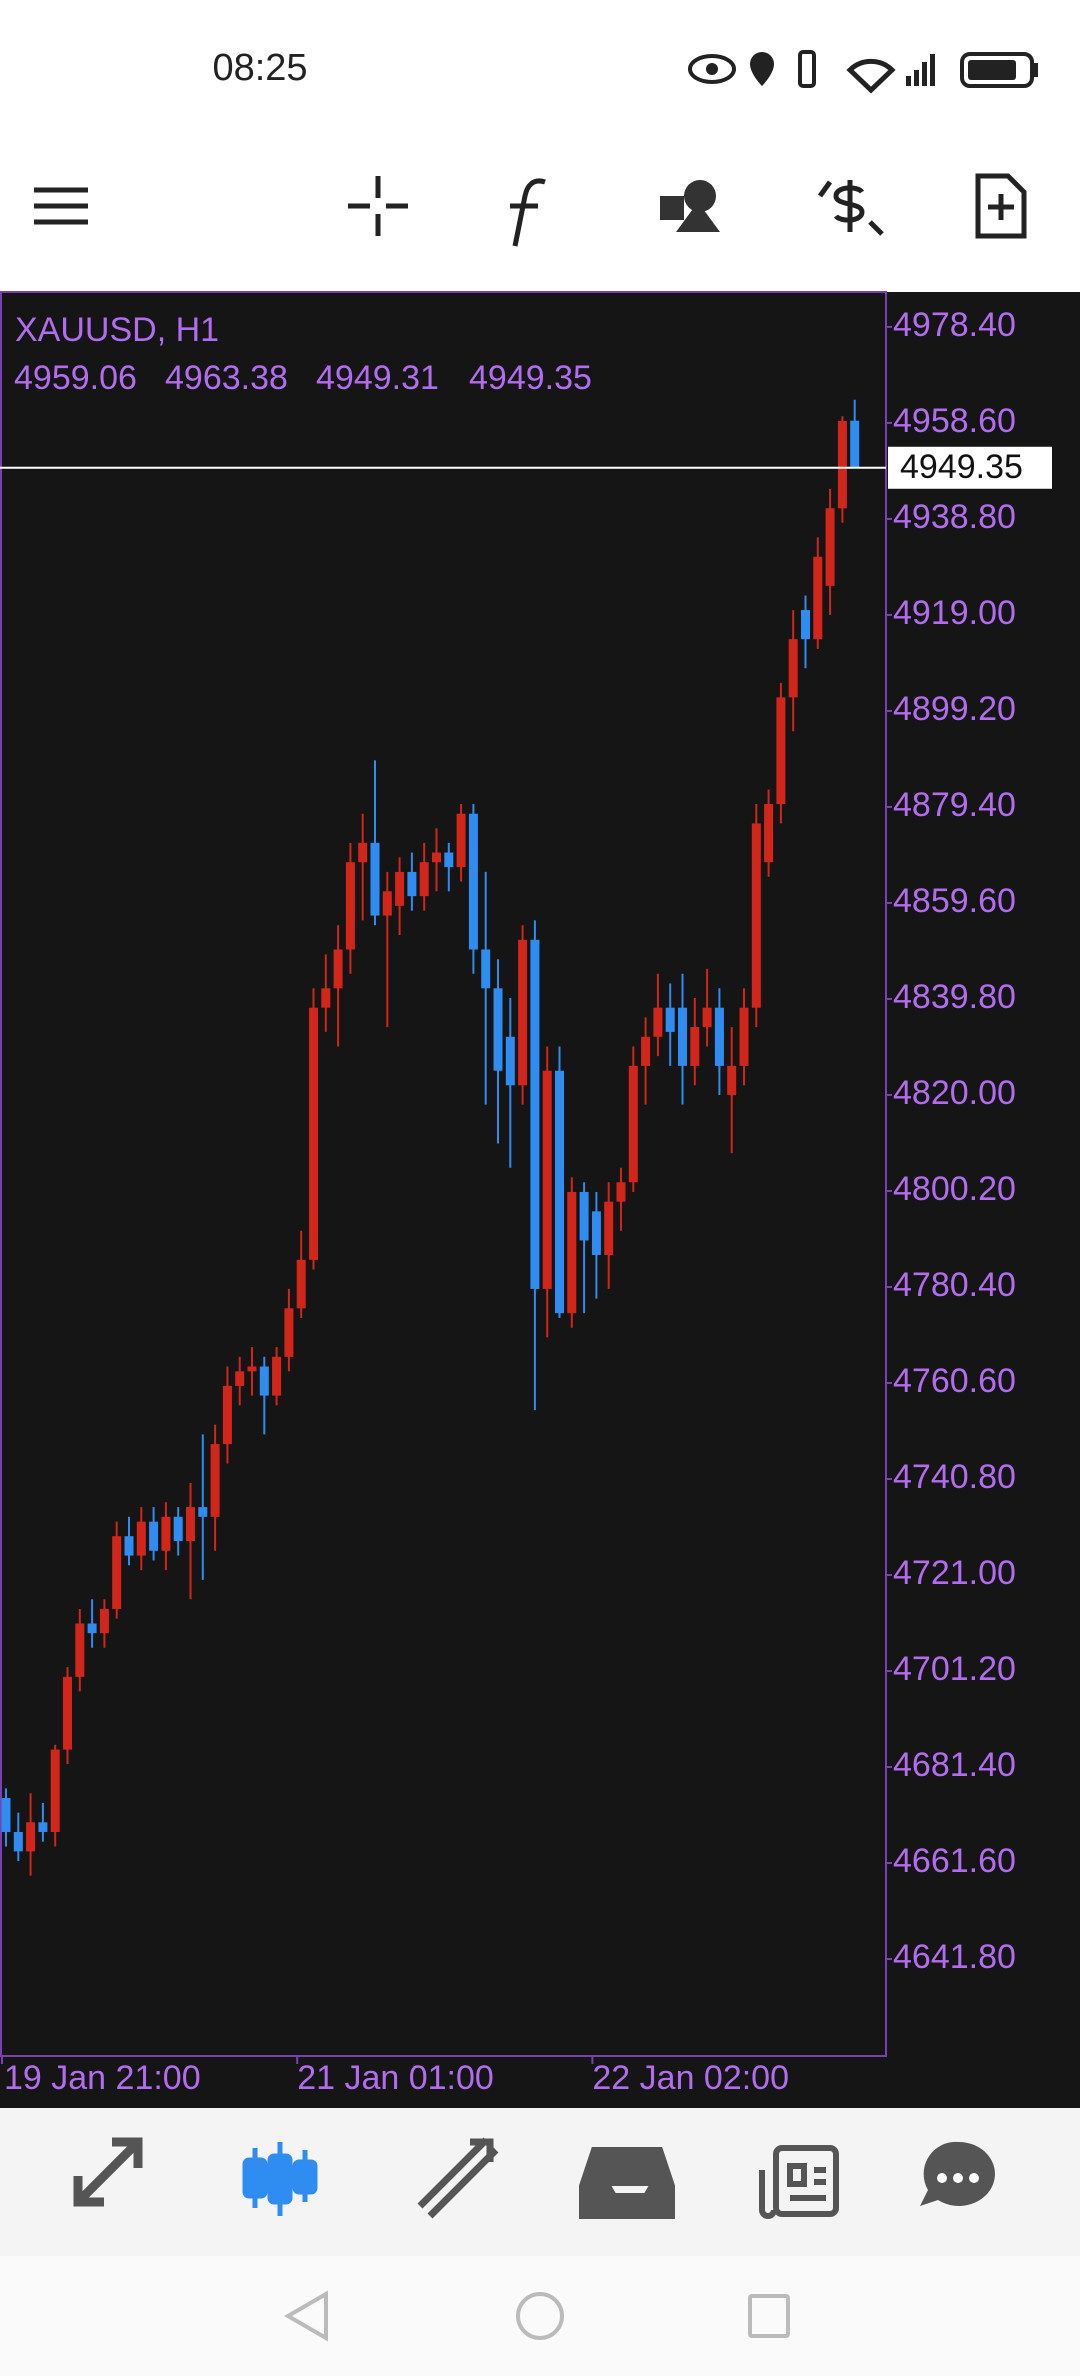 This screenshot has height=2376, width=1080. Describe the element at coordinates (378, 206) in the screenshot. I see `crosshair-button` at that location.